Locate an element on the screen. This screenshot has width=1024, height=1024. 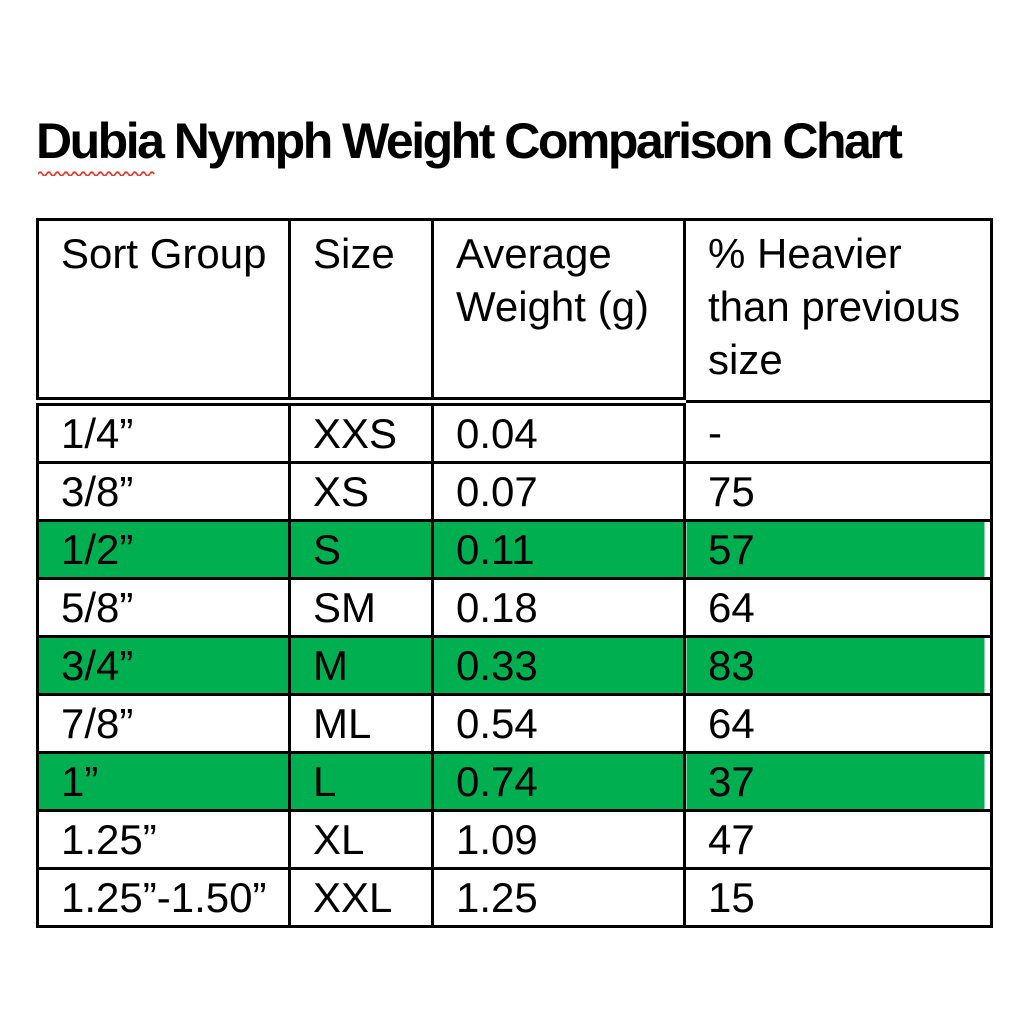
table-row: 7/8” ML 0.54 64 is located at coordinates (514, 723).